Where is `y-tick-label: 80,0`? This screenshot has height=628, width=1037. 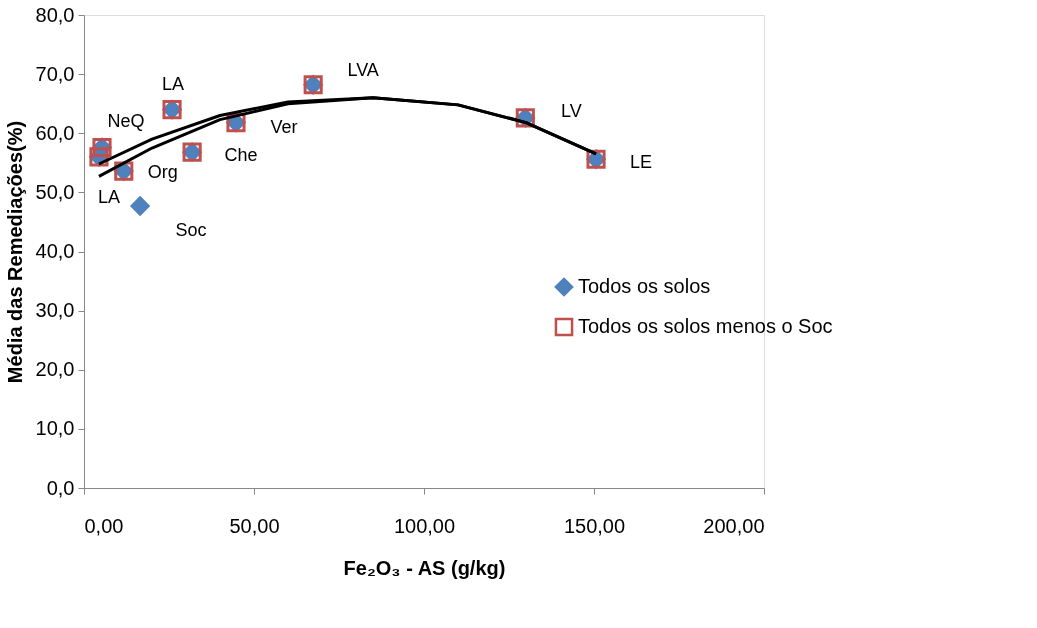
y-tick-label: 80,0 is located at coordinates (55, 14).